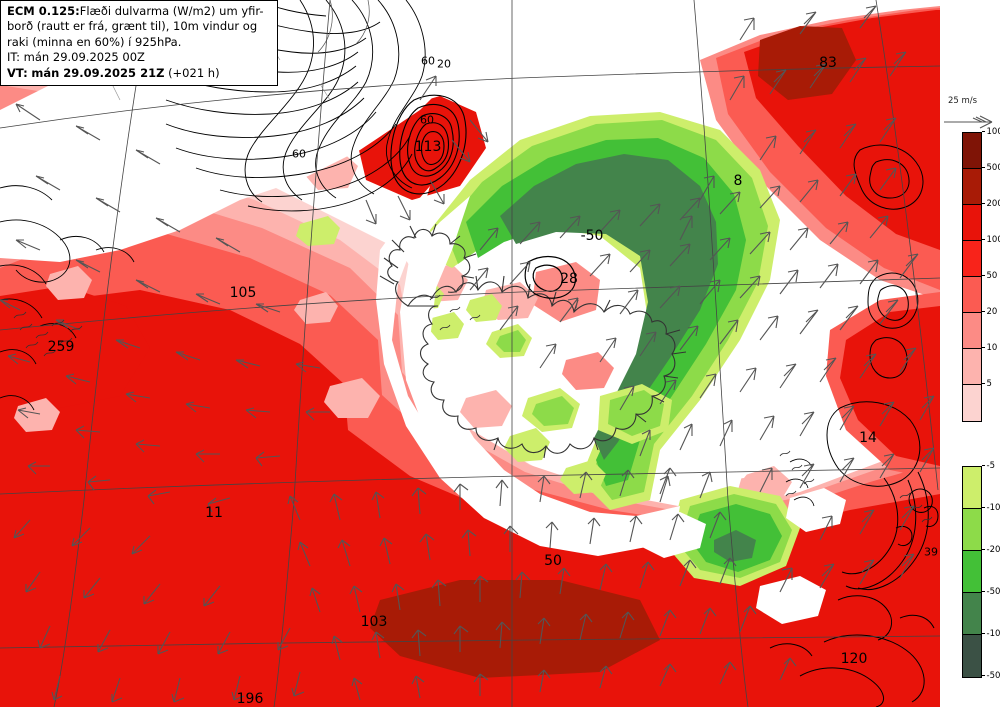 The width and height of the screenshot is (1000, 707). What do you see at coordinates (250, 699) in the screenshot?
I see `contour-label: 196` at bounding box center [250, 699].